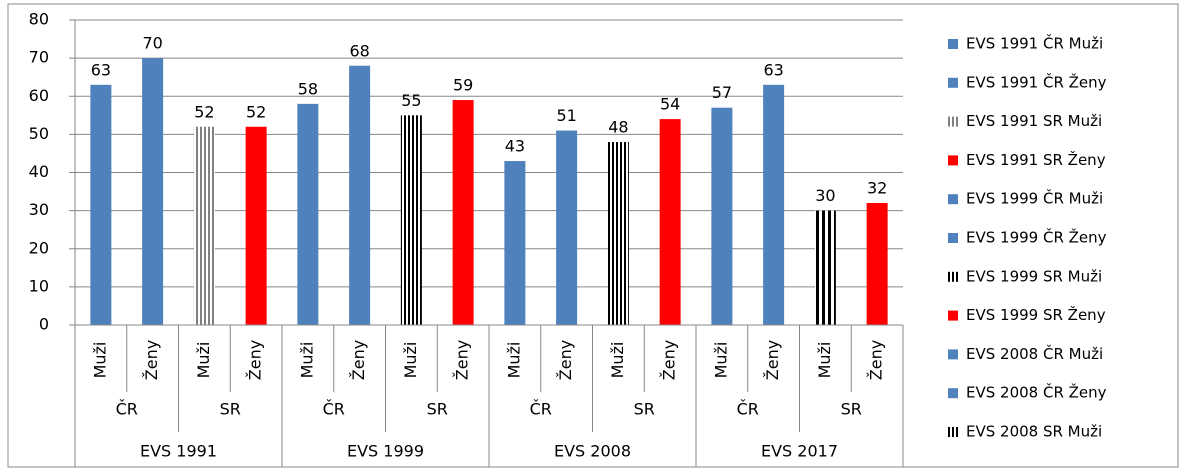  I want to click on y-tick-label: 0, so click(44, 324).